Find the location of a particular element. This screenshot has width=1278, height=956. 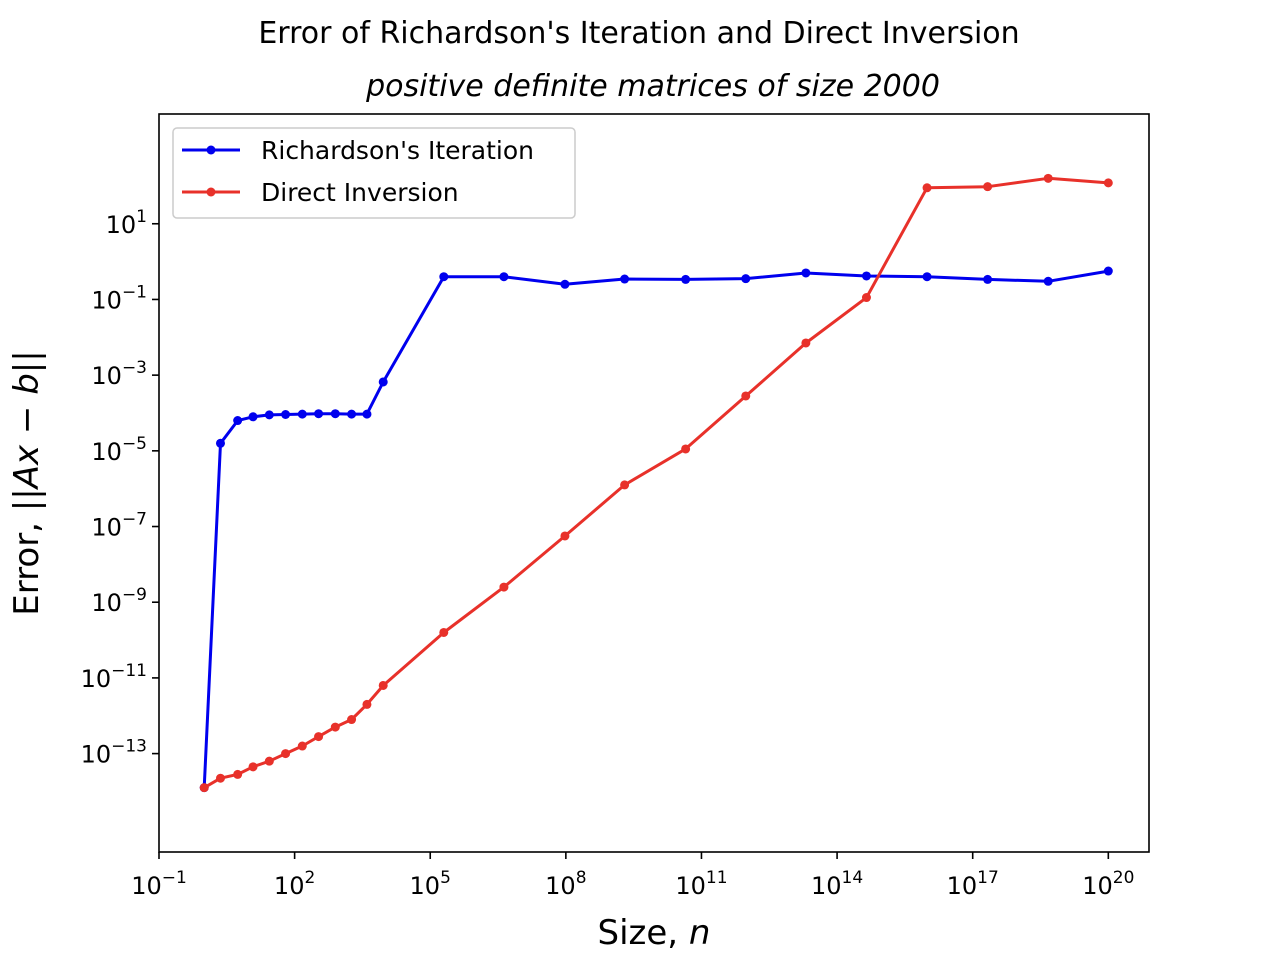

x-axis-label: Size, n is located at coordinates (654, 933).